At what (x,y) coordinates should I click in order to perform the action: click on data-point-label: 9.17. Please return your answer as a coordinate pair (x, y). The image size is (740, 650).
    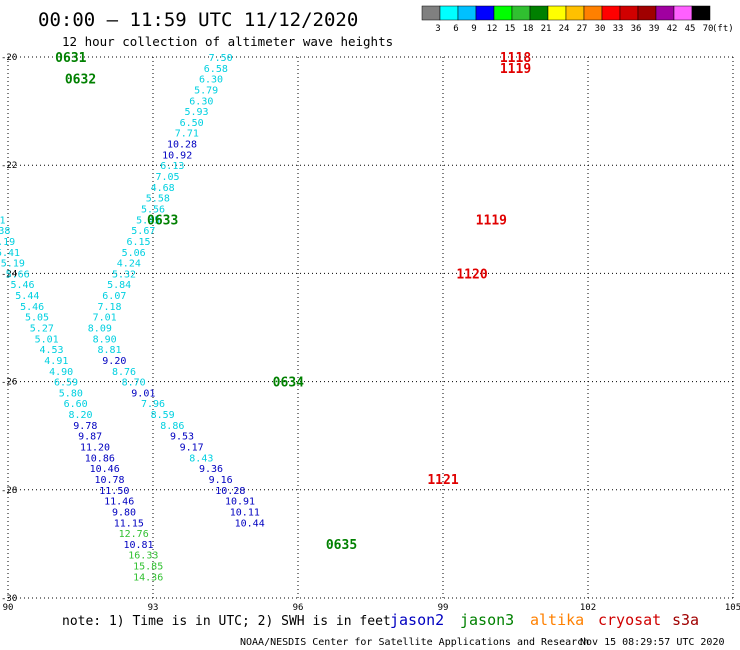
    Looking at the image, I should click on (192, 448).